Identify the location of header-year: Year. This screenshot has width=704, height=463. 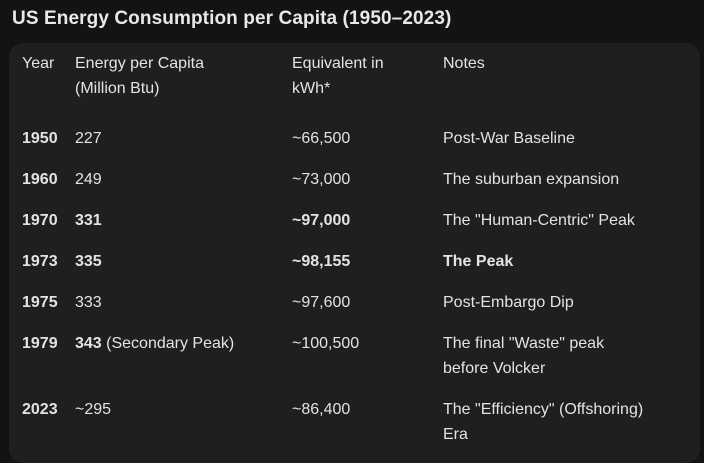
(38, 63).